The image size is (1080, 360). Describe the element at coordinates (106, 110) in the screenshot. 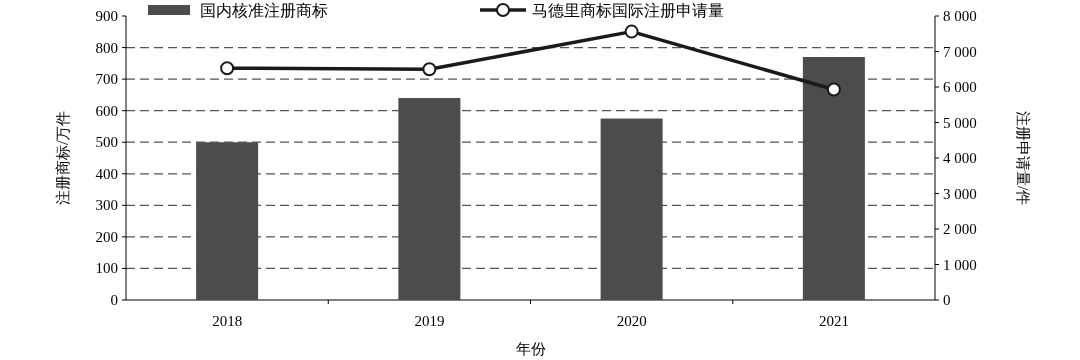

I see `y-tick-label: 600` at that location.